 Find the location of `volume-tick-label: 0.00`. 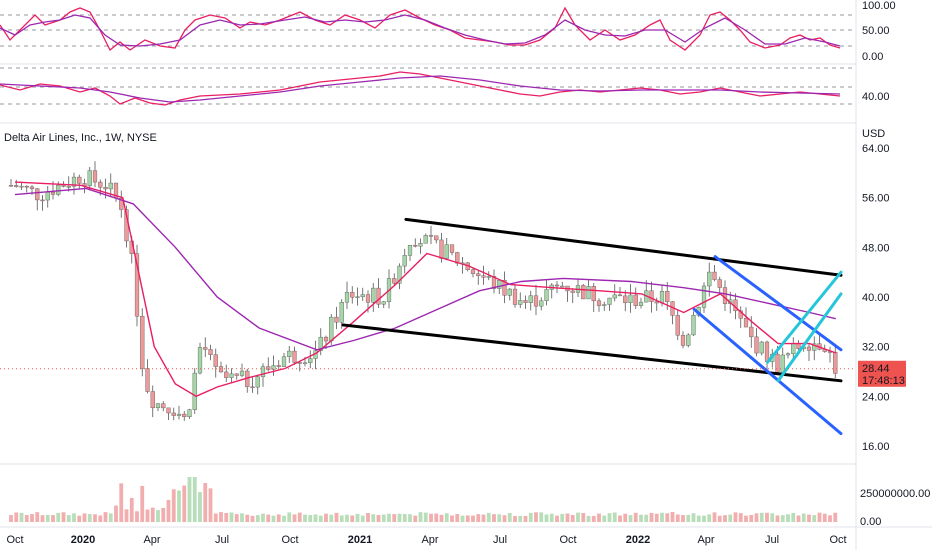

volume-tick-label: 0.00 is located at coordinates (870, 522).